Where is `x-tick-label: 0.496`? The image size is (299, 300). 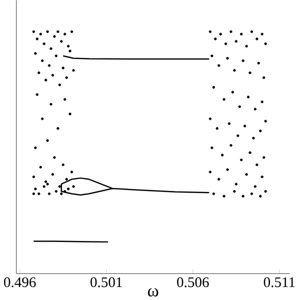 x-tick-label: 0.496 is located at coordinates (20, 282).